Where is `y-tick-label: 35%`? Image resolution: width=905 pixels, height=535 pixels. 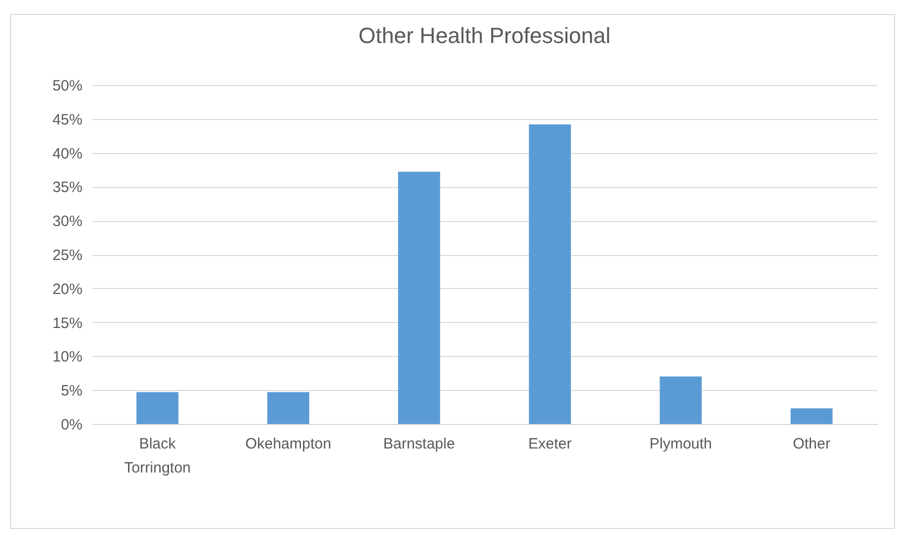 y-tick-label: 35% is located at coordinates (67, 187).